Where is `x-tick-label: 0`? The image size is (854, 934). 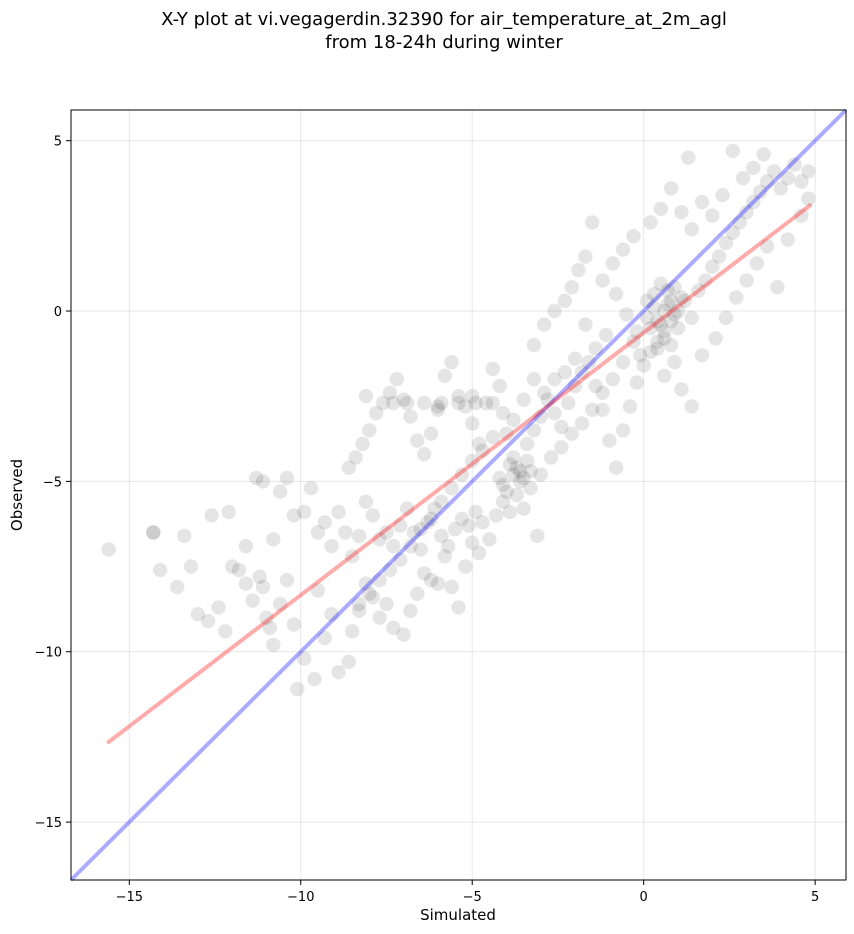 x-tick-label: 0 is located at coordinates (644, 897).